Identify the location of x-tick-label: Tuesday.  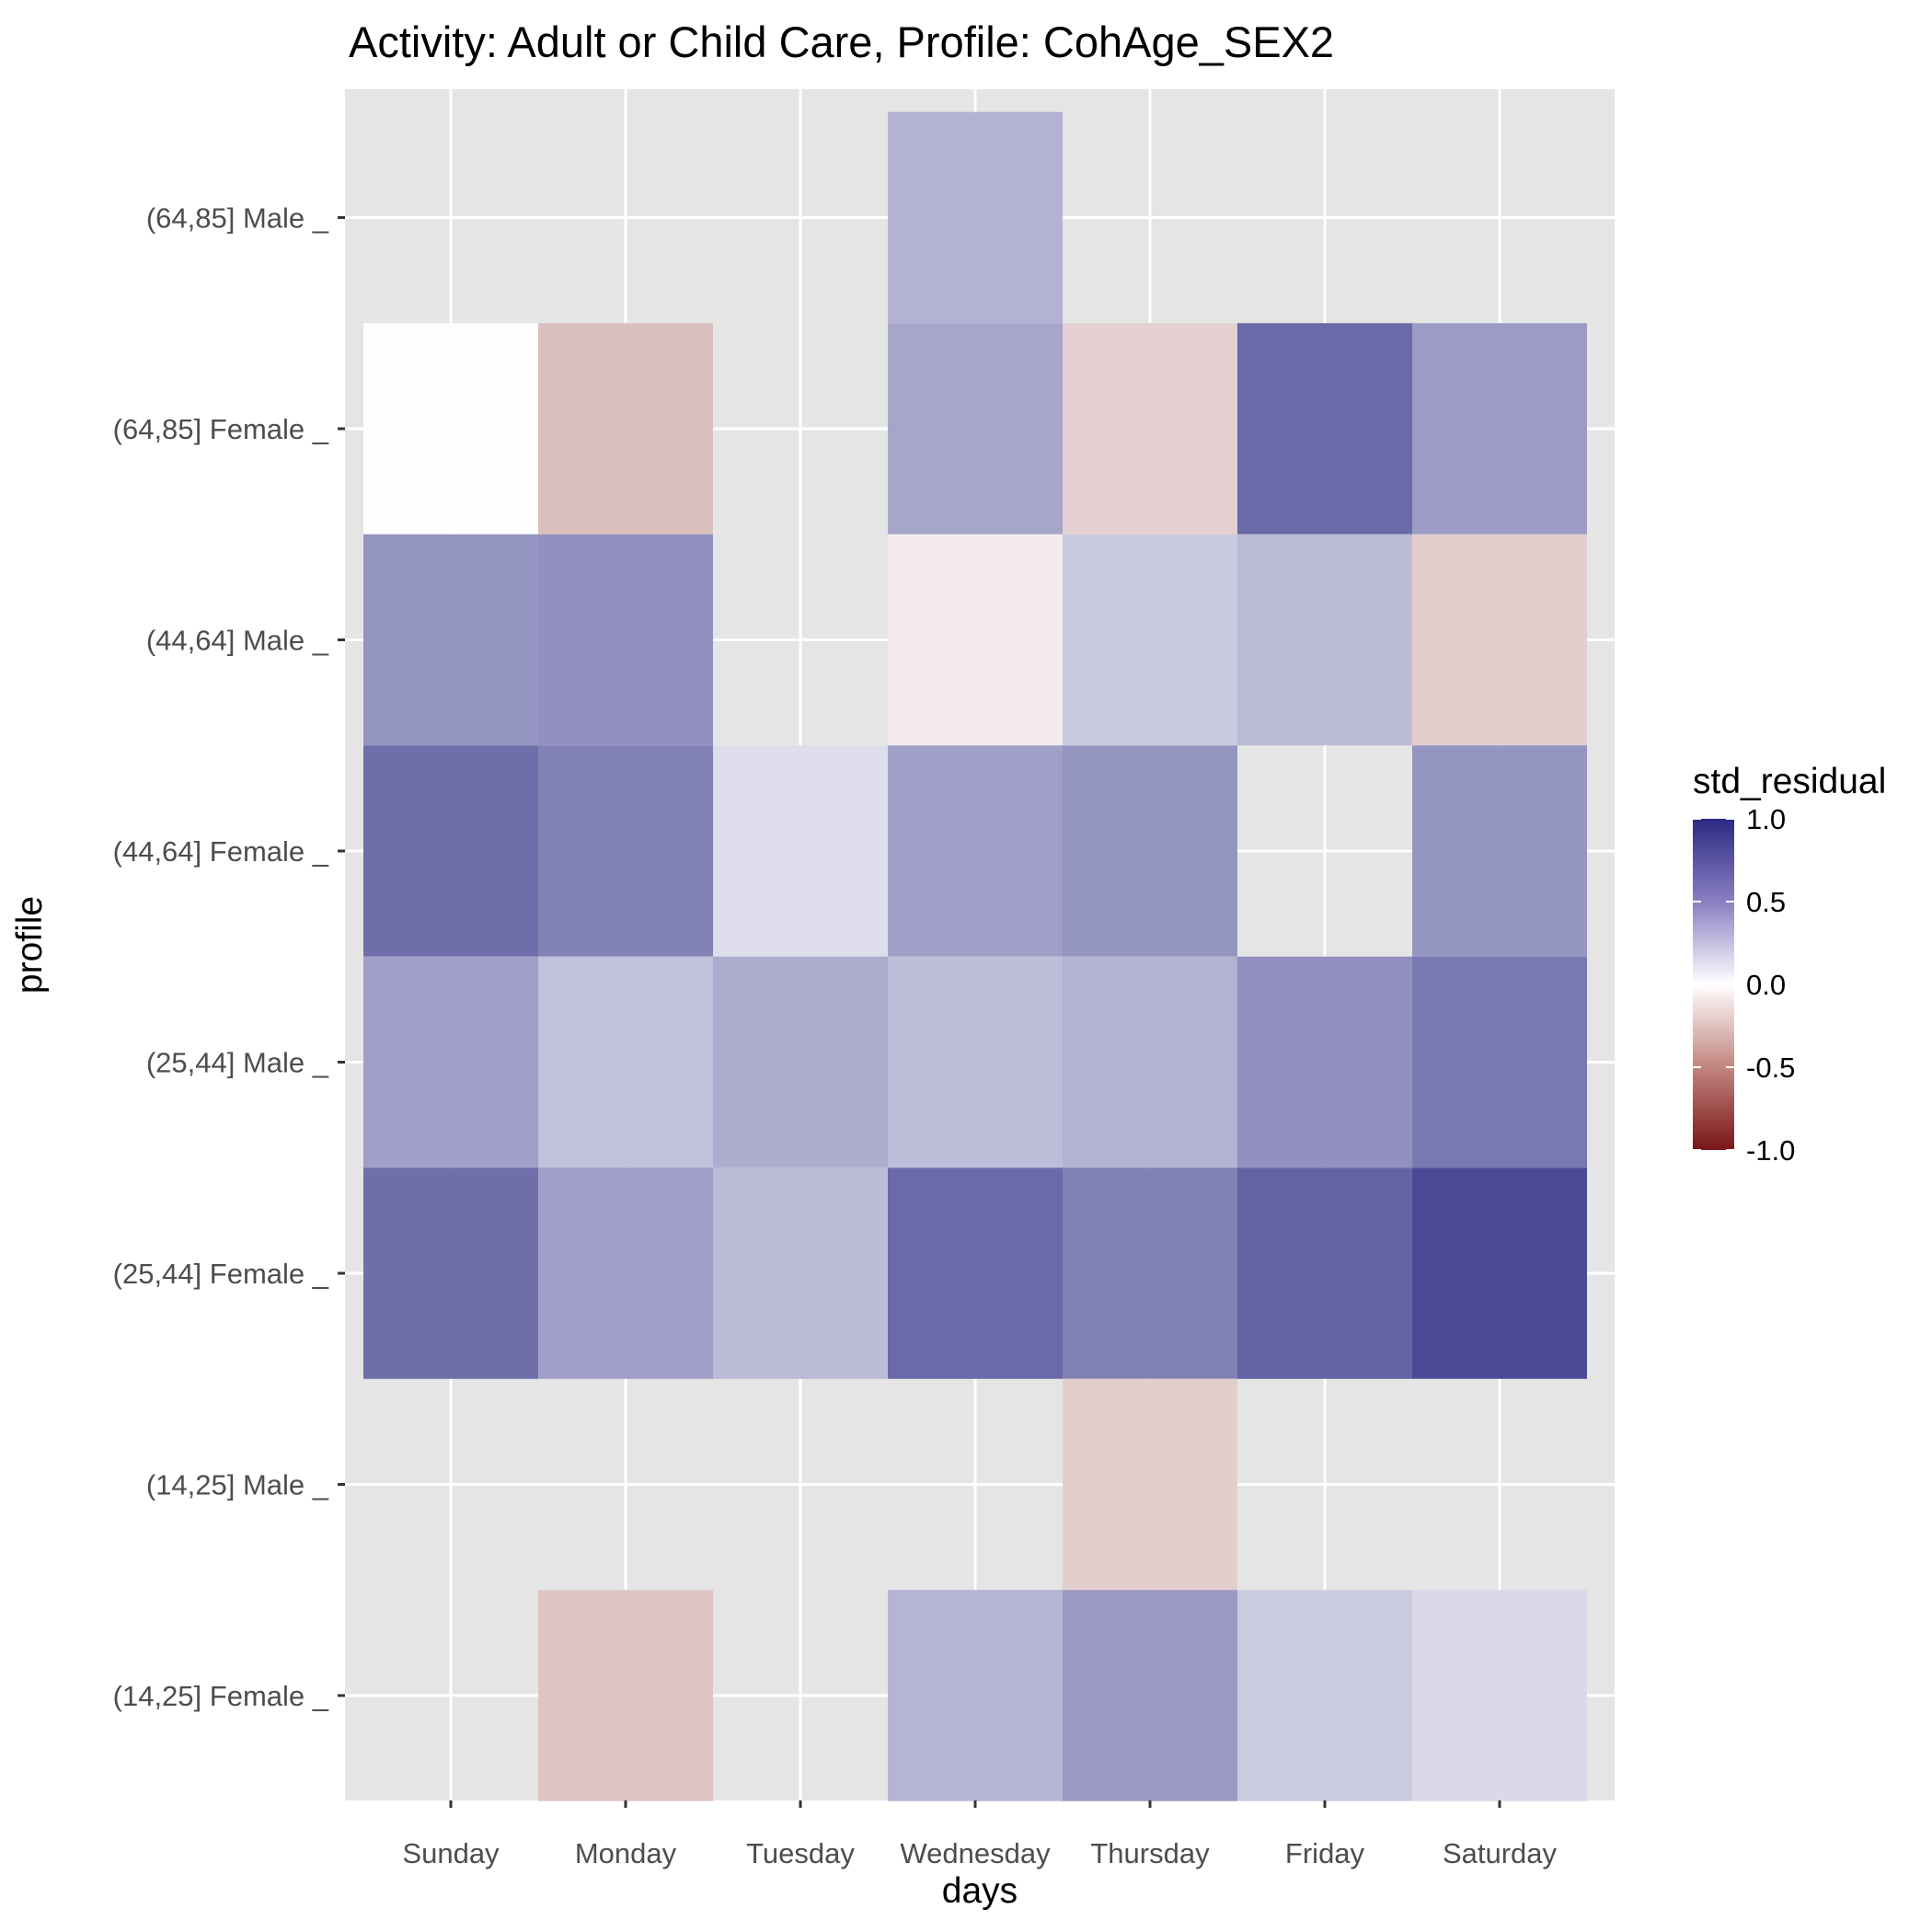
(800, 1853).